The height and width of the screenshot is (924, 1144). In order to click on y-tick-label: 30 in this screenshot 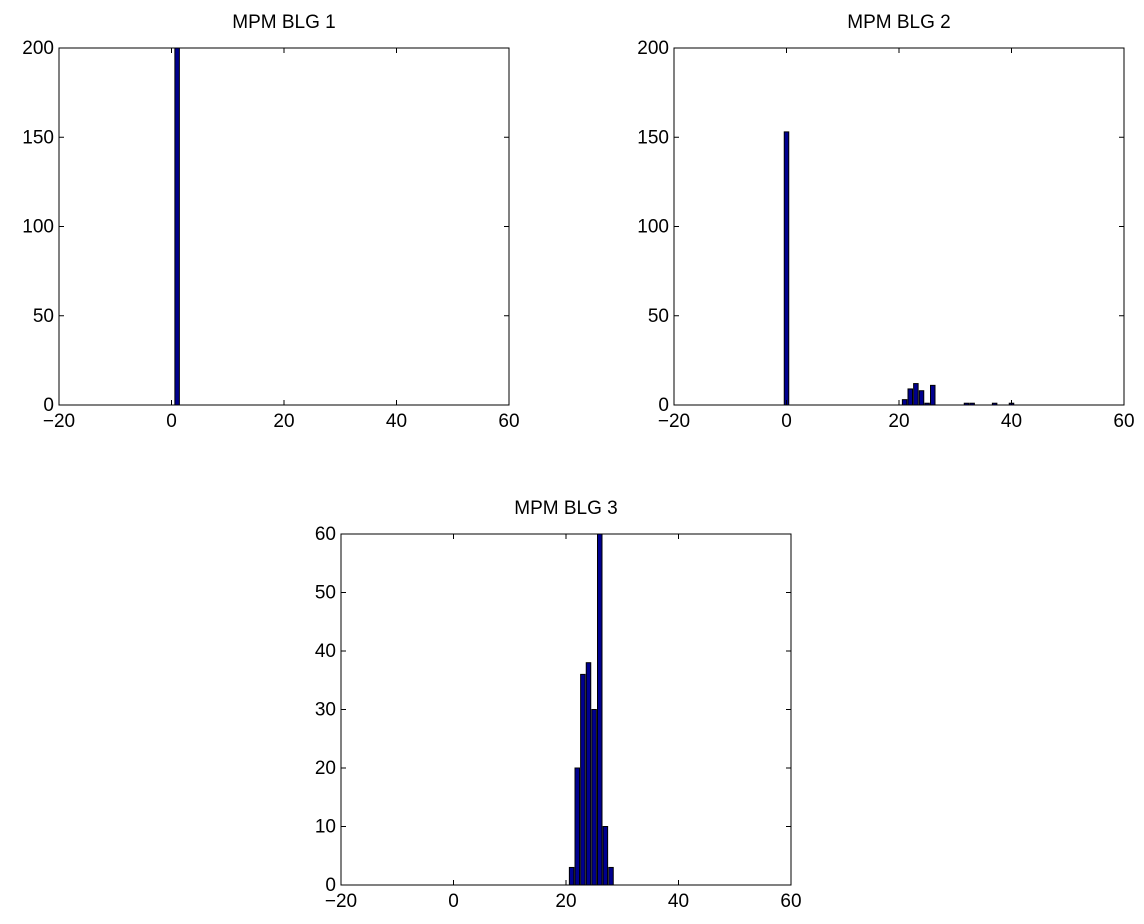, I will do `click(325, 710)`.